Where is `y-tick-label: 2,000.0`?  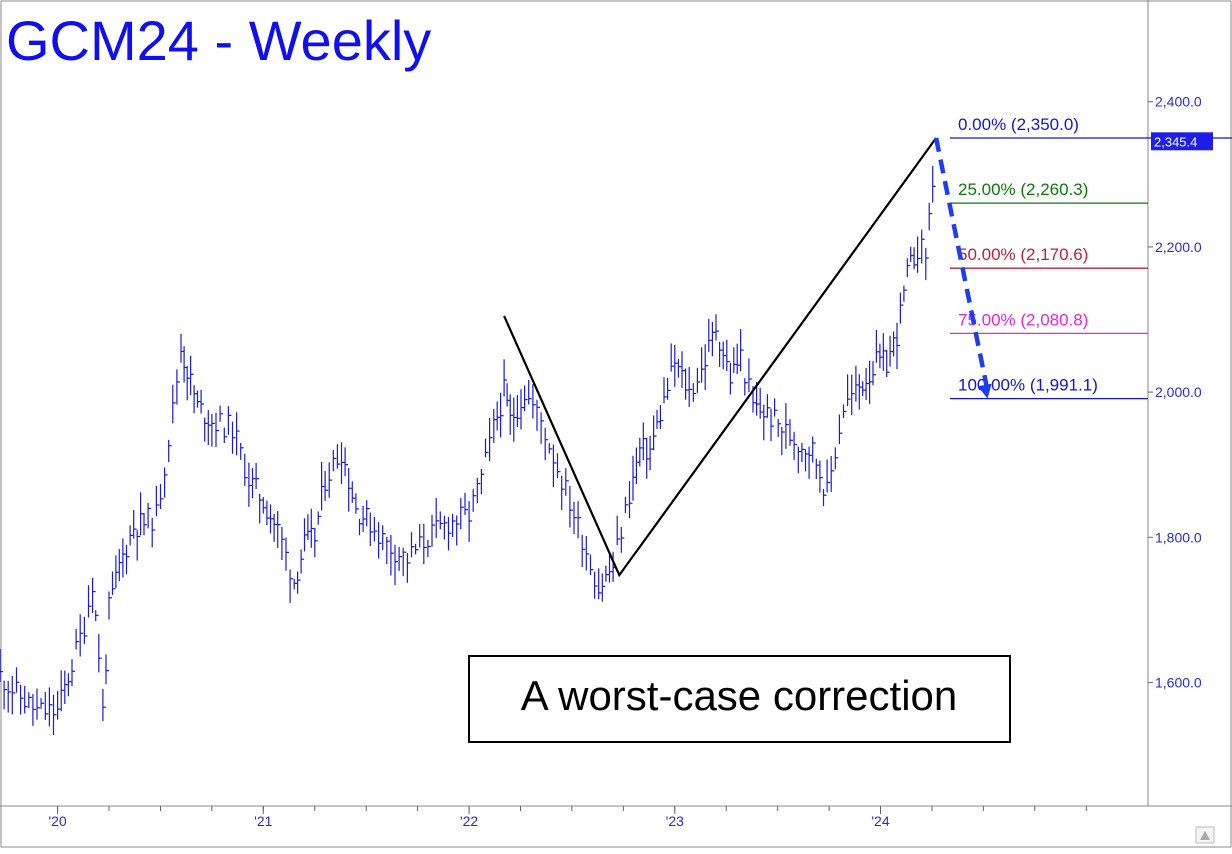
y-tick-label: 2,000.0 is located at coordinates (1178, 392).